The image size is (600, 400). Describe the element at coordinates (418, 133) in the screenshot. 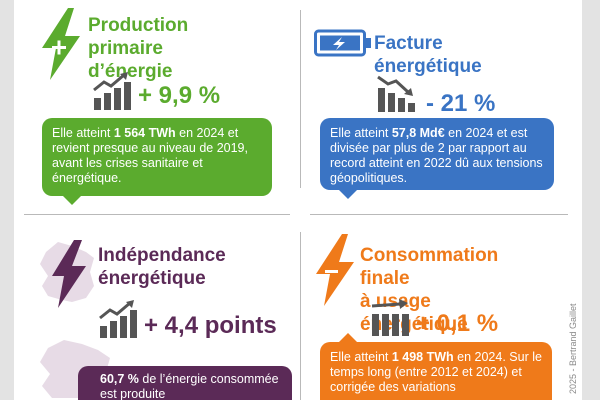

I see `facture-bubble-value: 57,8 Md€` at that location.